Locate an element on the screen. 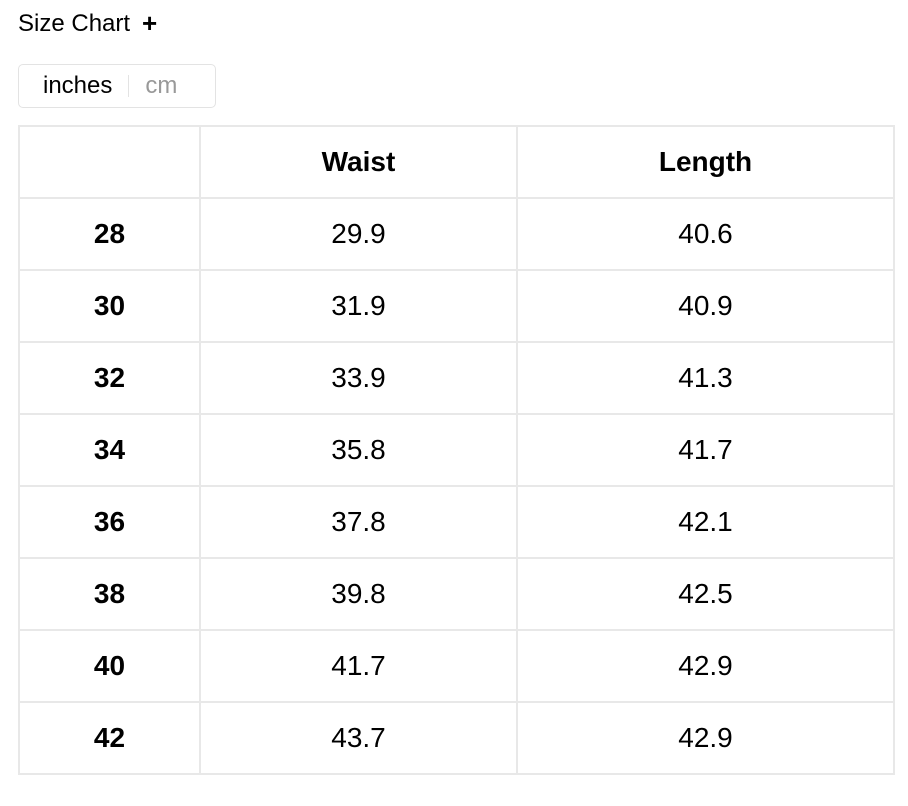 Image resolution: width=908 pixels, height=806 pixels. table-row: 40 41.7 42.9 is located at coordinates (456, 666).